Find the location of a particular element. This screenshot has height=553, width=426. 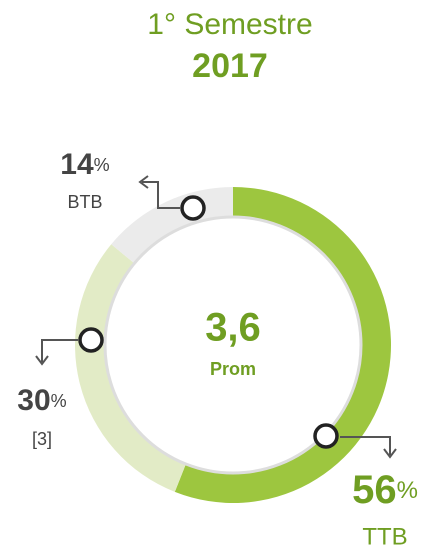

value: 30 is located at coordinates (33, 400).